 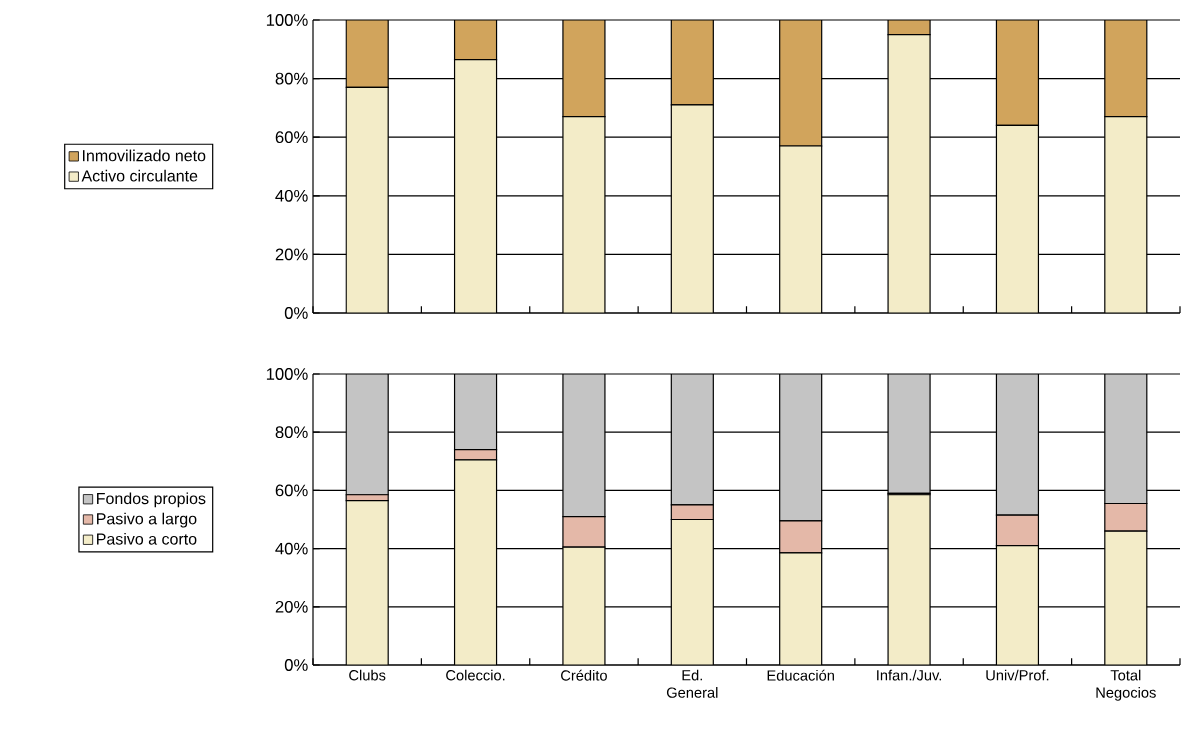 I want to click on legend-label: Fondos propios, so click(x=151, y=500).